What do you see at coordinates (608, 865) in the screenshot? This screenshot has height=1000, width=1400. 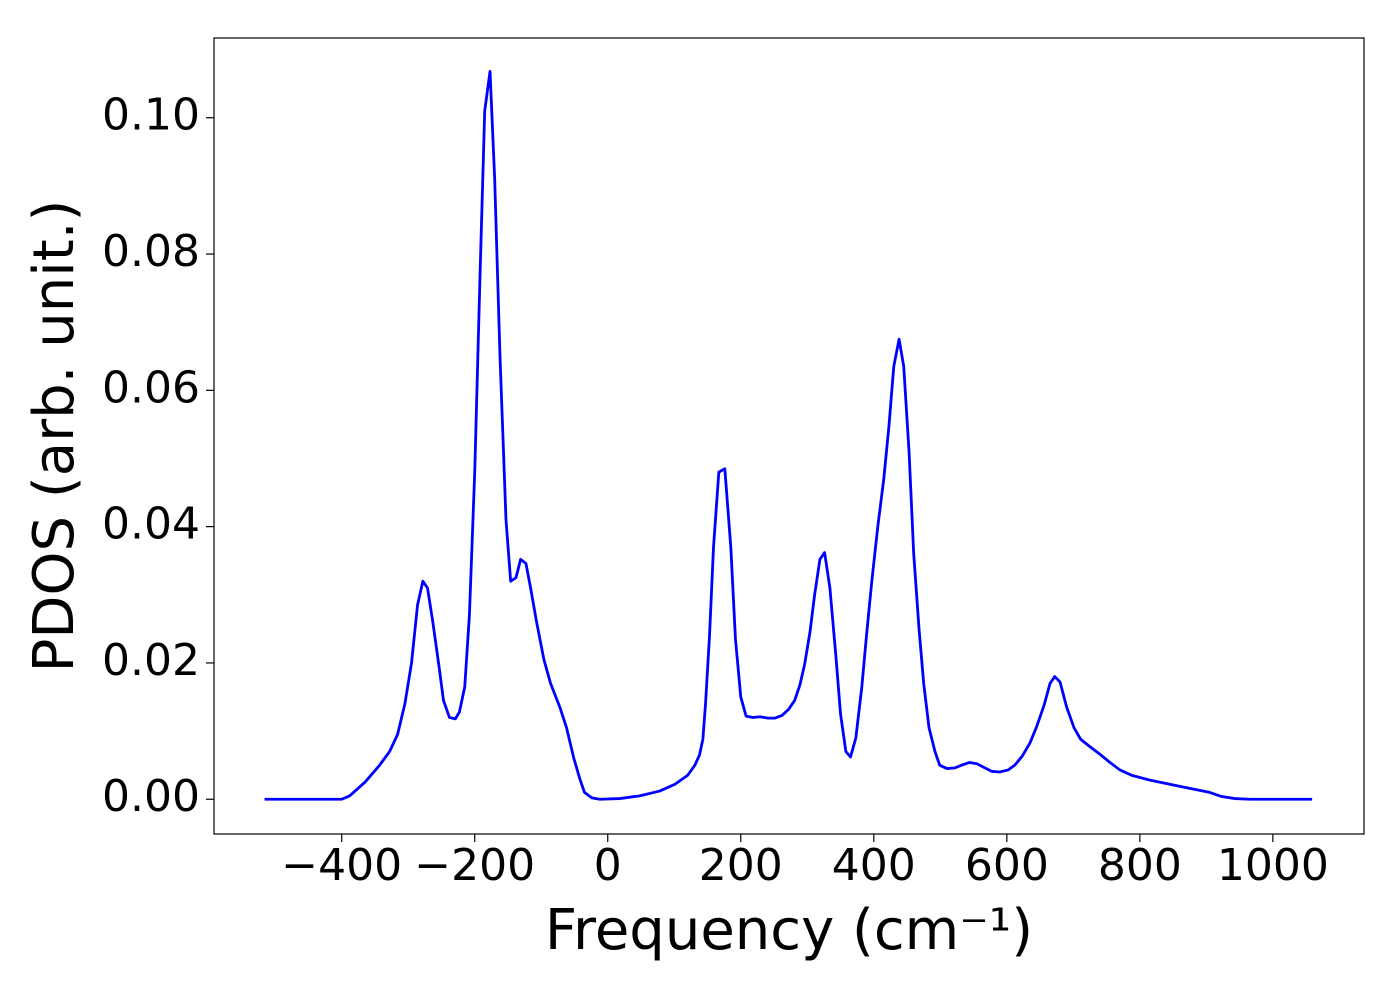 I see `x-tick-label: 0` at bounding box center [608, 865].